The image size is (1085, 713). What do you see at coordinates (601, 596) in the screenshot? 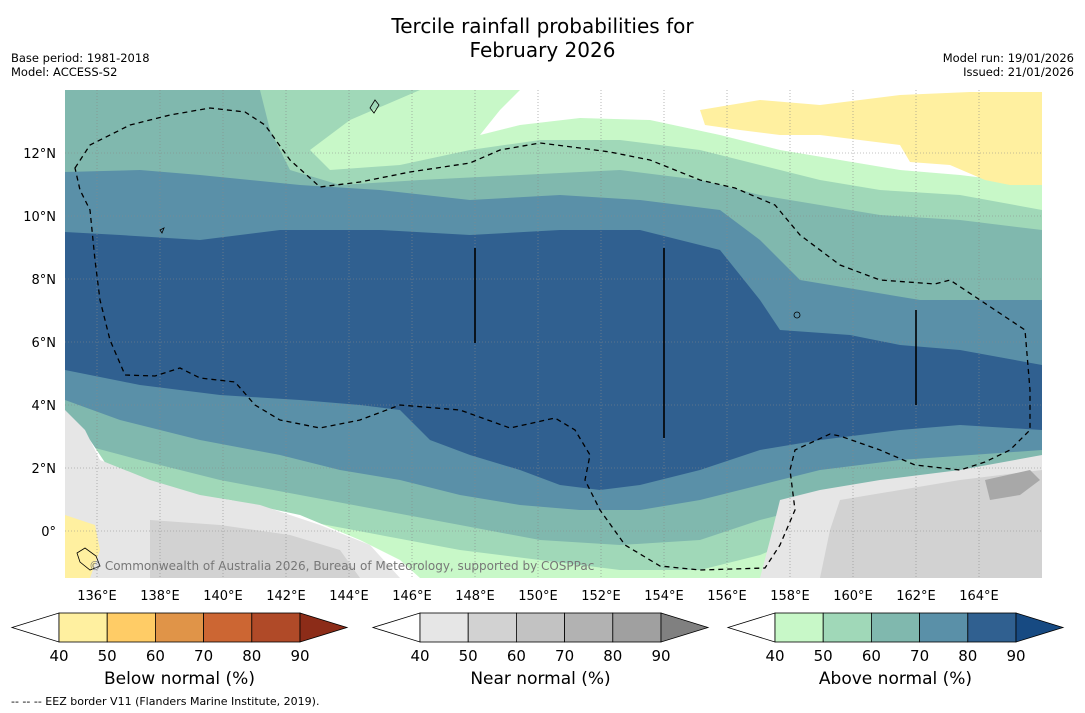
I see `lon-label: 152°E` at bounding box center [601, 596].